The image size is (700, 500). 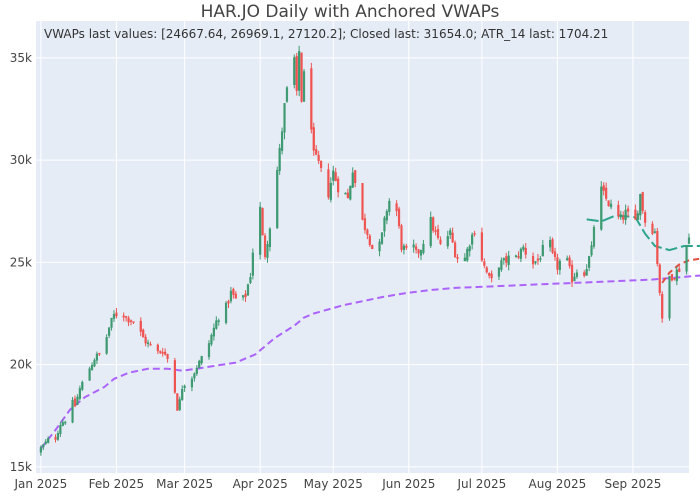 What do you see at coordinates (680, 270) in the screenshot?
I see `vwap-series-line` at bounding box center [680, 270].